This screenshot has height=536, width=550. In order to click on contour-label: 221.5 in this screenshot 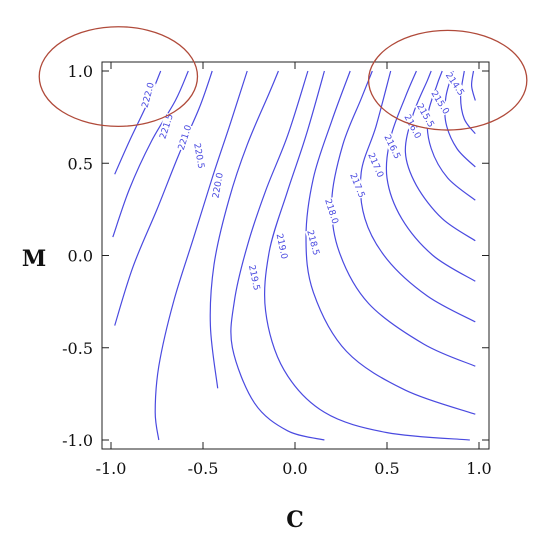, I will do `click(166, 127)`.